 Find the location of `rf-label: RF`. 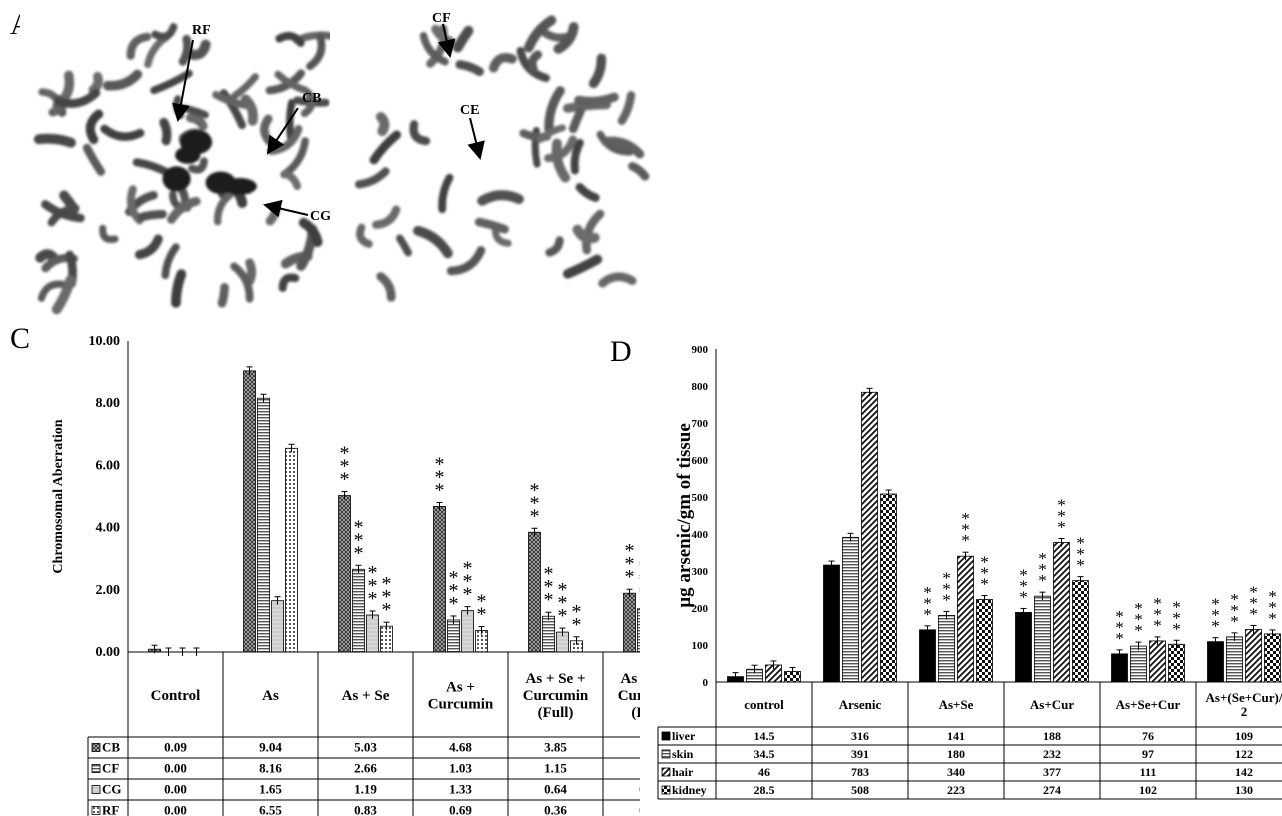

rf-label: RF is located at coordinates (201, 30).